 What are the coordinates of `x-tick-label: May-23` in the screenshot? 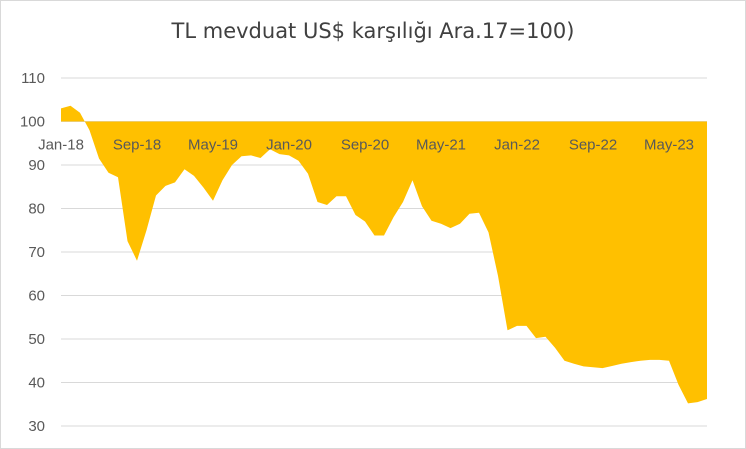 It's located at (669, 145).